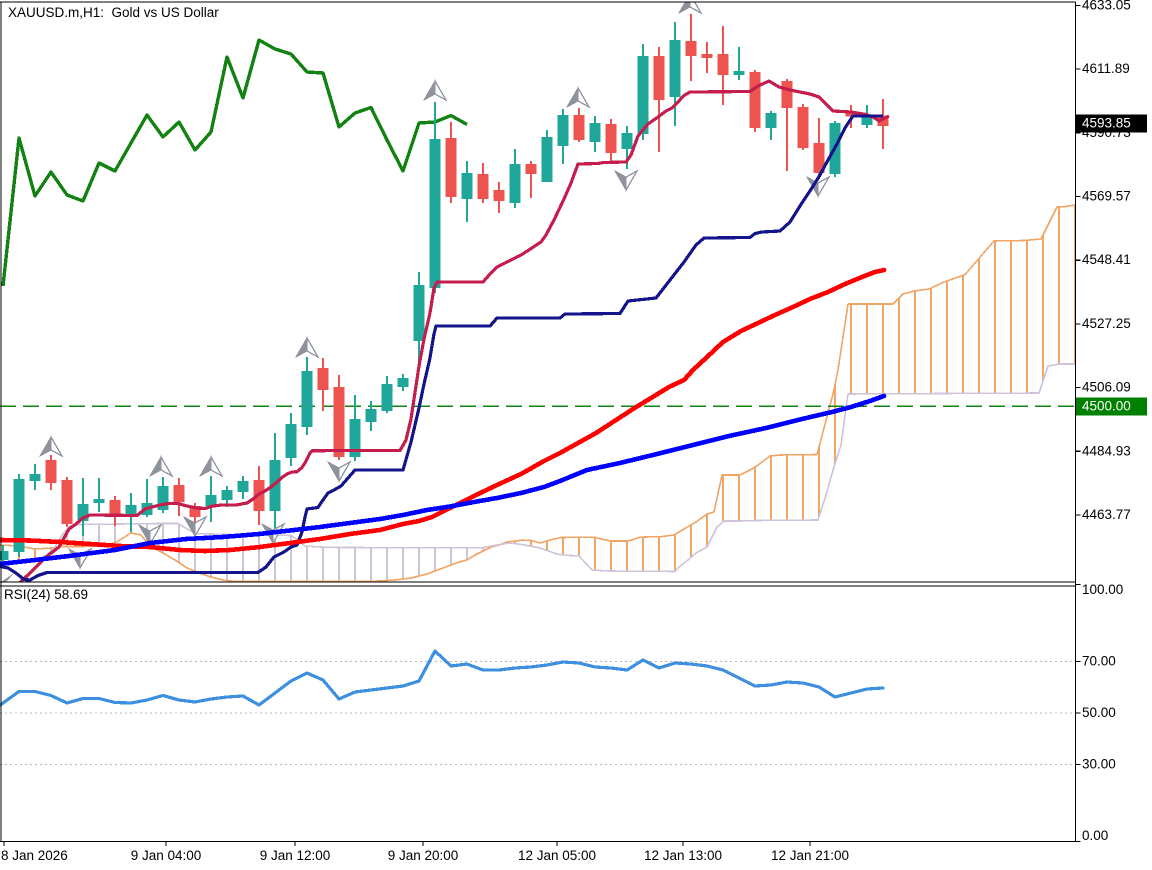 The image size is (1152, 870). I want to click on svg-text: 12 Jan 05:00, so click(557, 855).